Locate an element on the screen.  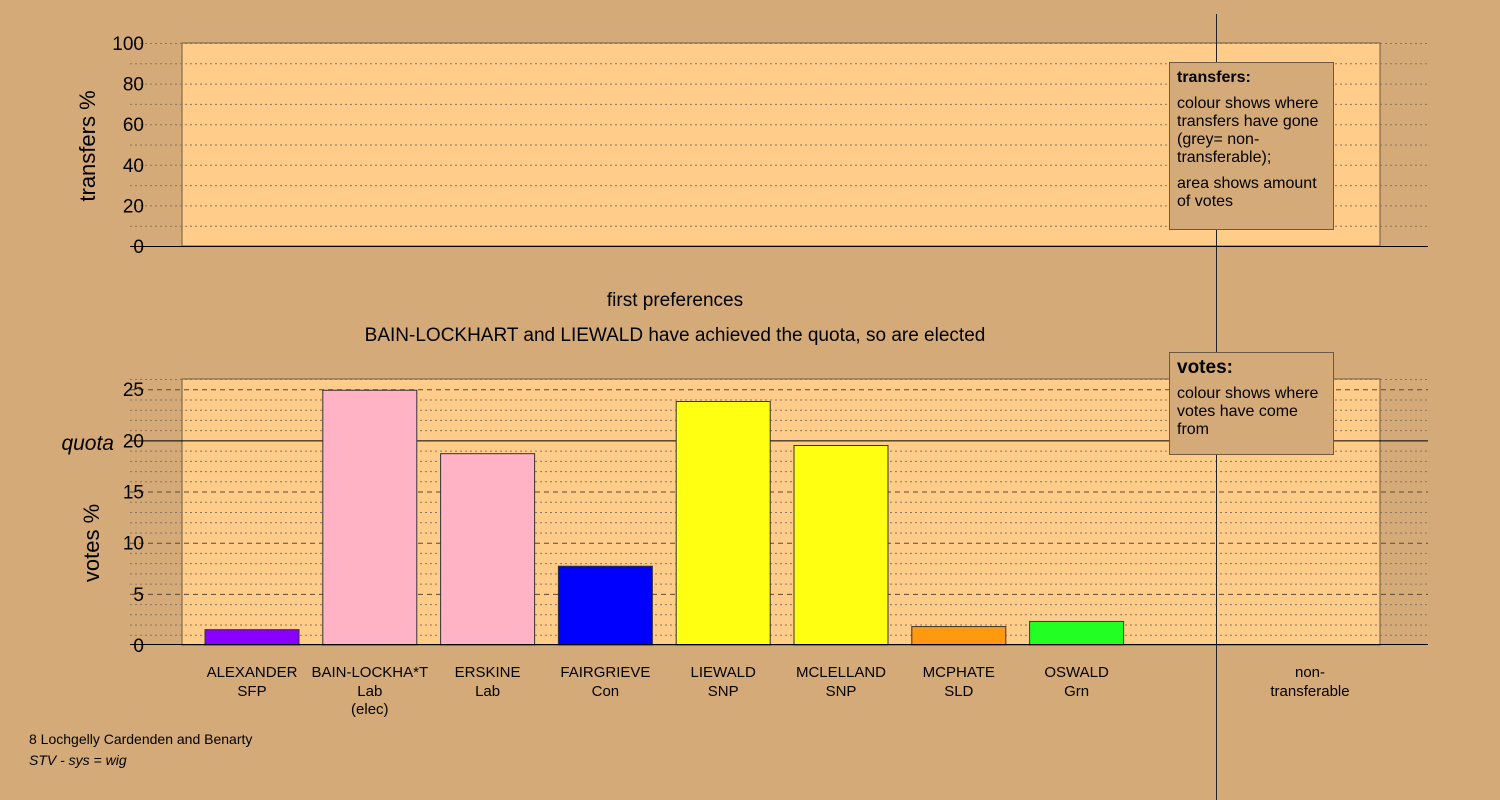
transfers-y-axis-label: transfers % is located at coordinates (87, 145).